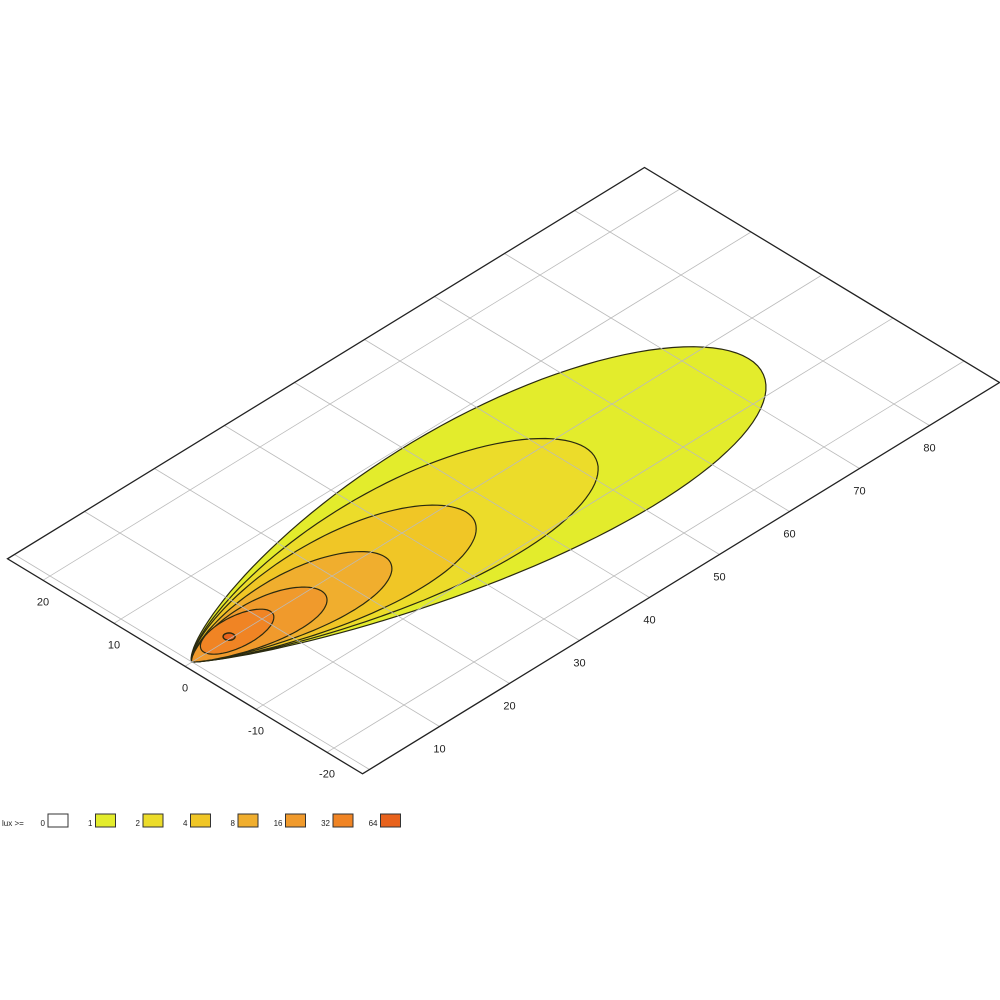 The image size is (1000, 1000). What do you see at coordinates (43, 823) in the screenshot?
I see `legend-value: 0` at bounding box center [43, 823].